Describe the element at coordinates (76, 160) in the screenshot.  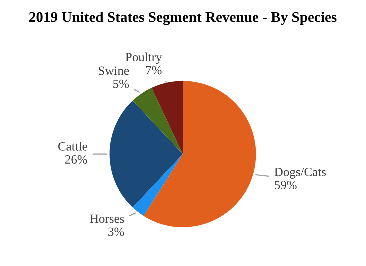
I see `data-label: 26%` at that location.